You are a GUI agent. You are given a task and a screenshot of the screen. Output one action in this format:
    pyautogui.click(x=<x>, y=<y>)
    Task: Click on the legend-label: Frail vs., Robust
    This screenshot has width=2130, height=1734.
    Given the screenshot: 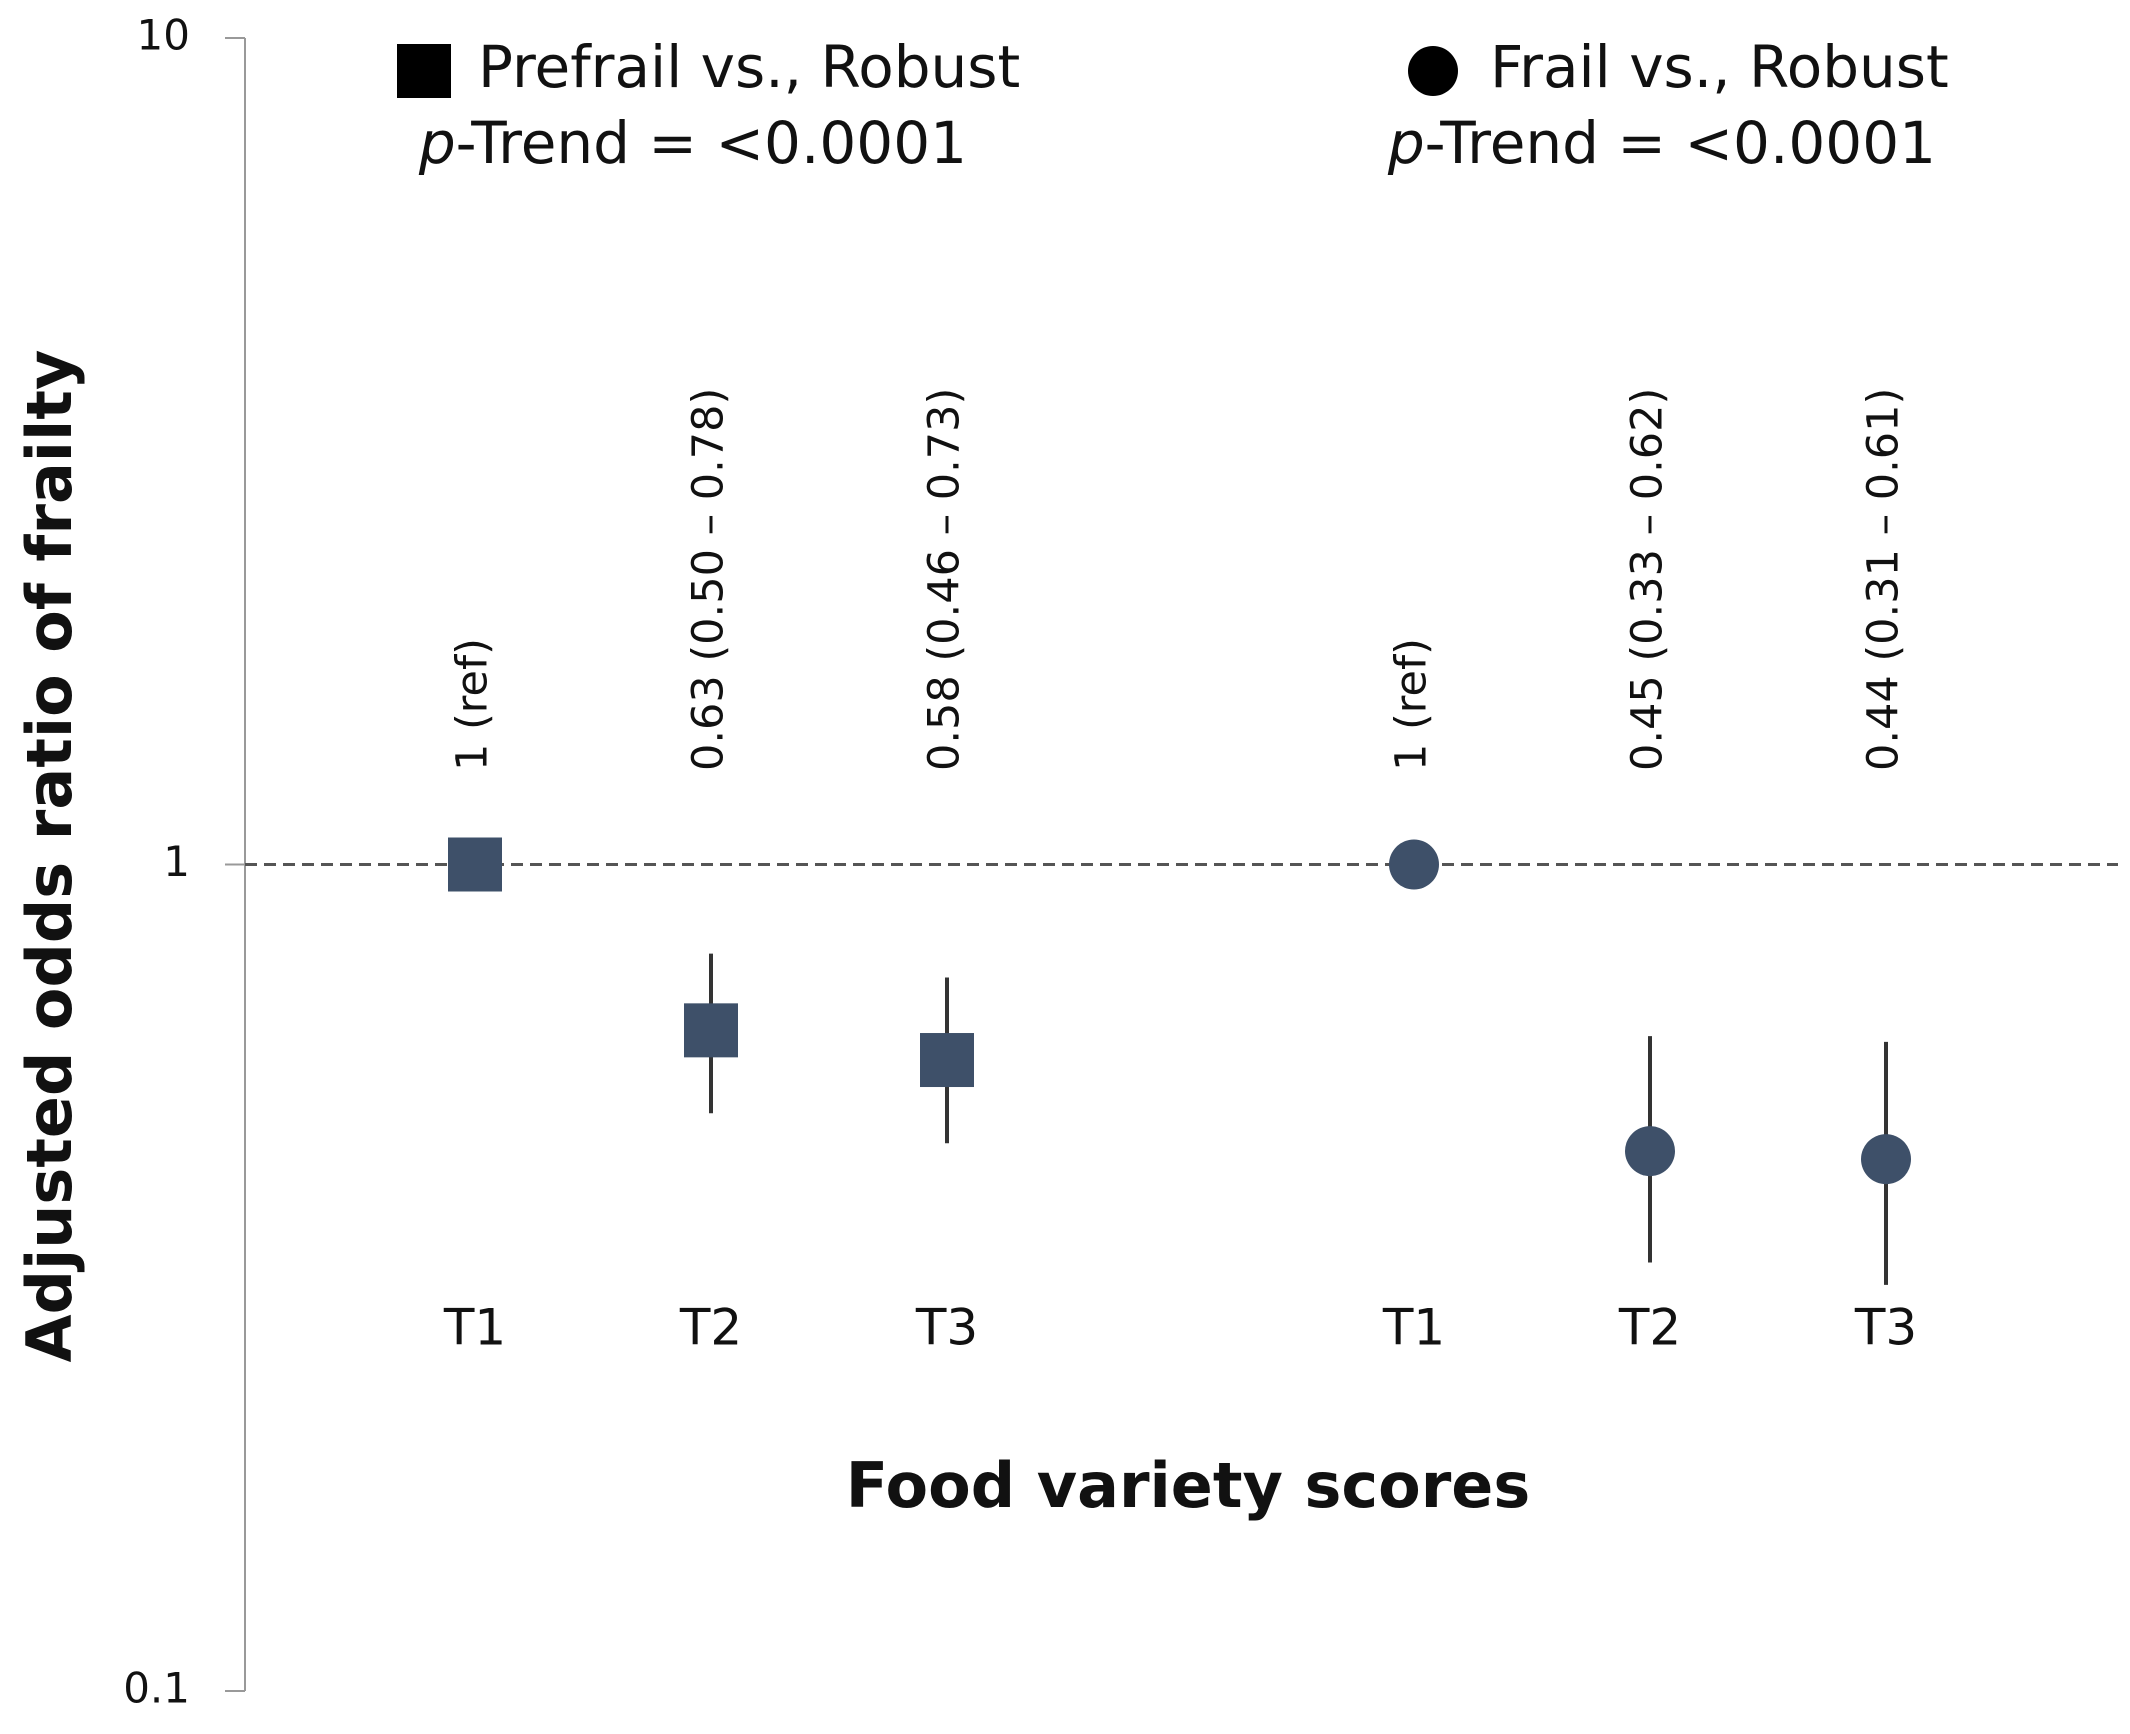 What is the action you would take?
    pyautogui.click(x=1719, y=67)
    